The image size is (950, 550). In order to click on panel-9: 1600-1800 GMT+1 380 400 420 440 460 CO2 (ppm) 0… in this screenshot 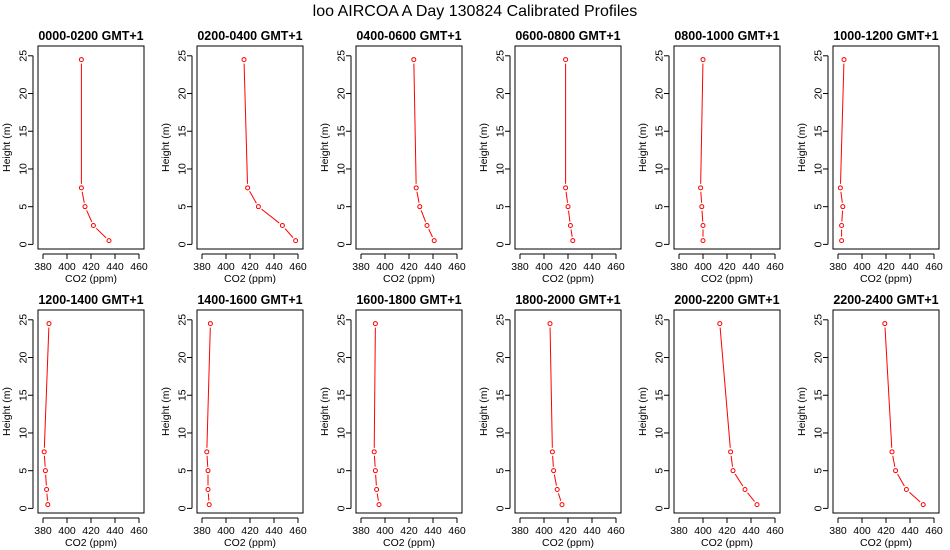, I will do `click(392, 421)`.